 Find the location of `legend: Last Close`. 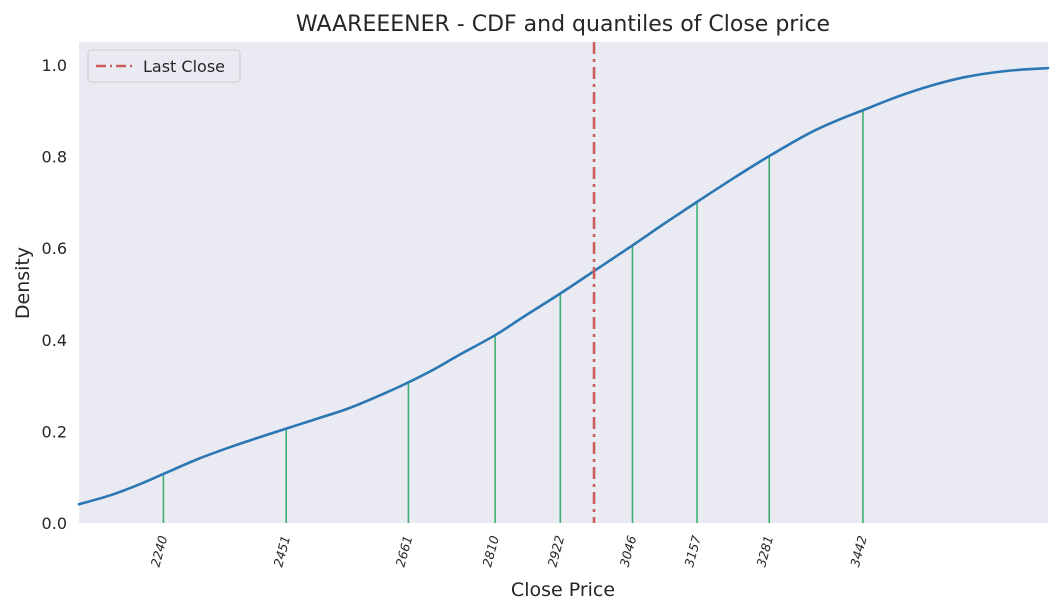

legend: Last Close is located at coordinates (164, 66).